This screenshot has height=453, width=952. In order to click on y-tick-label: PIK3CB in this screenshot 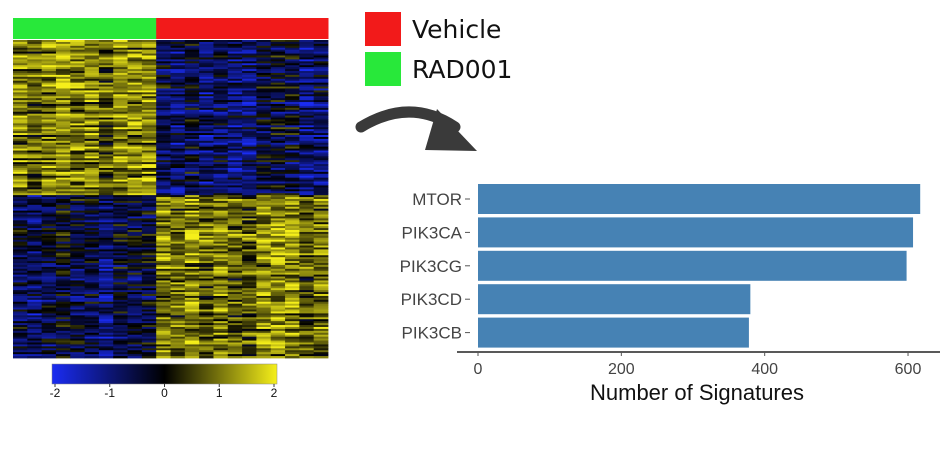, I will do `click(432, 333)`.